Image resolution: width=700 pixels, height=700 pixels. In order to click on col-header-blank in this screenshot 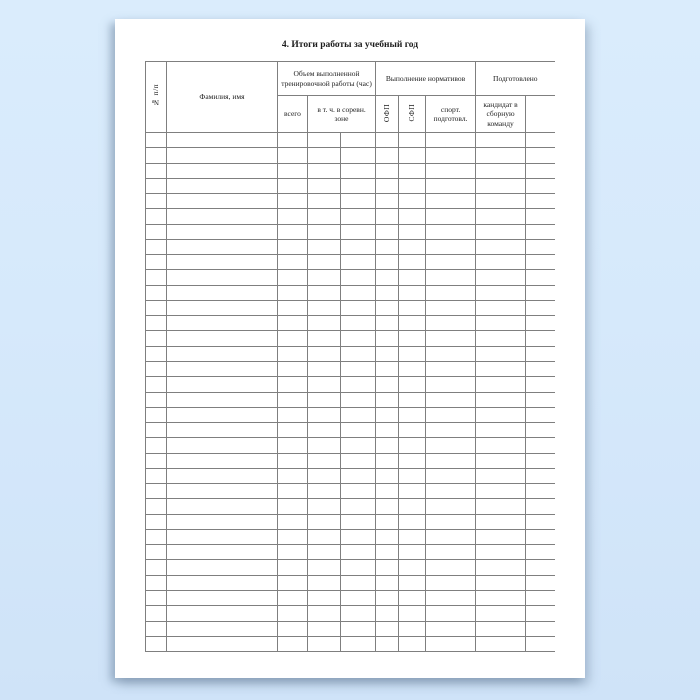, I will do `click(540, 114)`.